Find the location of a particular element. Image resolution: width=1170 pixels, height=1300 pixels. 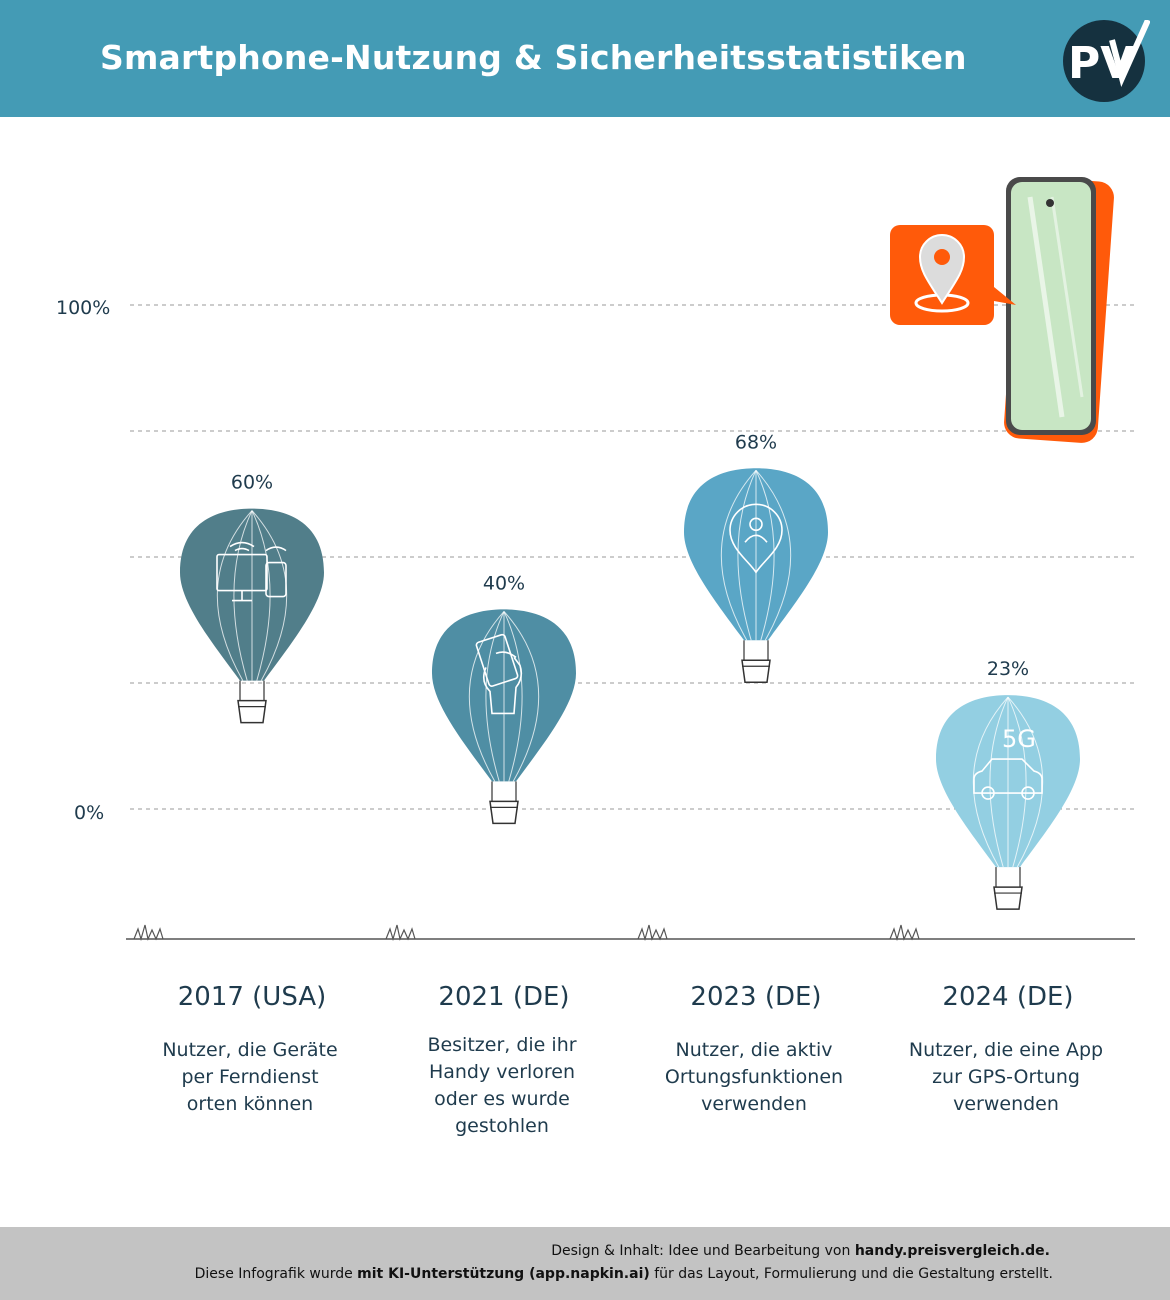

value-label: 40% is located at coordinates (504, 583).